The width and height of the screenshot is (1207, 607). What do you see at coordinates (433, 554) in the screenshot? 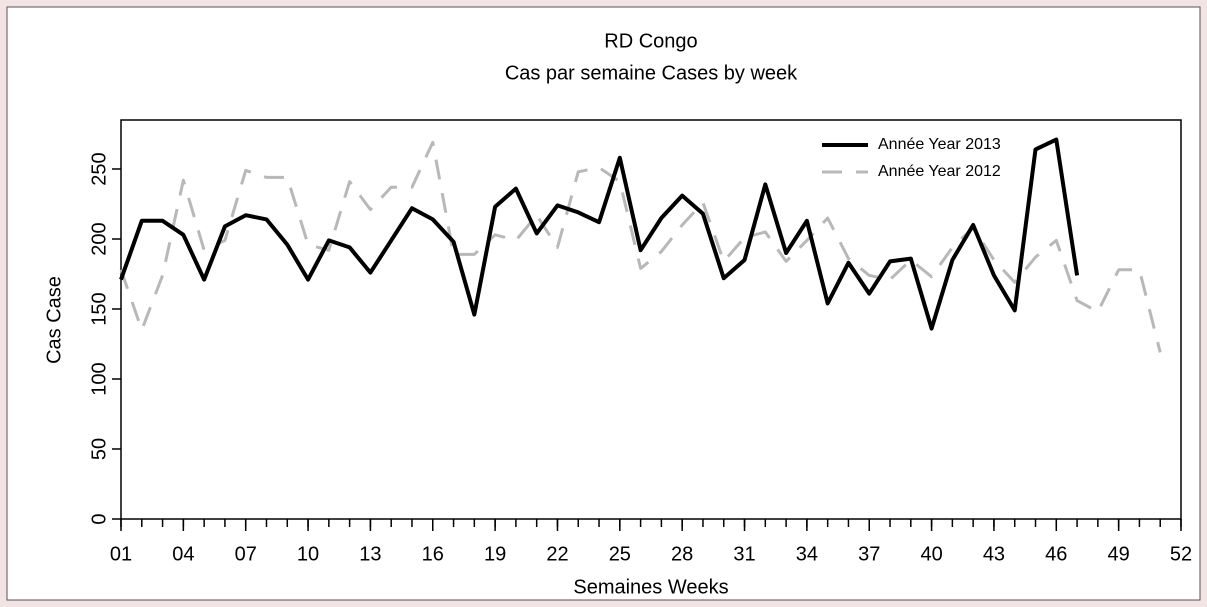
I see `x-tick-label: 16` at bounding box center [433, 554].